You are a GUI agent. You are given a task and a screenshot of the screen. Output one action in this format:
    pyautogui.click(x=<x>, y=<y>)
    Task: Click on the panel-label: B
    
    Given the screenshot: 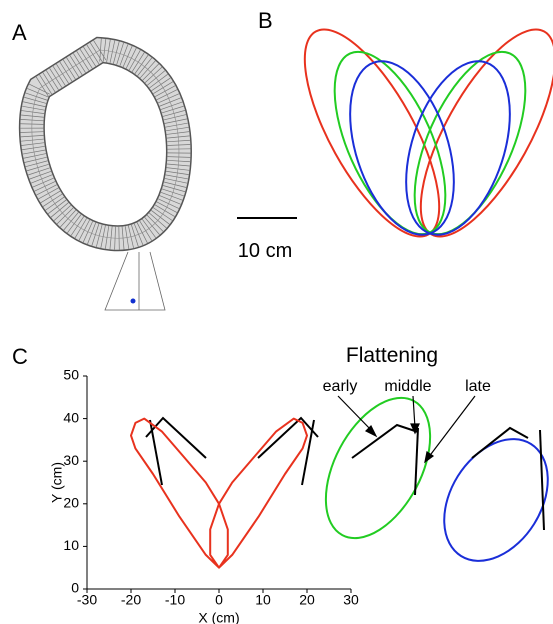 What is the action you would take?
    pyautogui.click(x=265, y=20)
    